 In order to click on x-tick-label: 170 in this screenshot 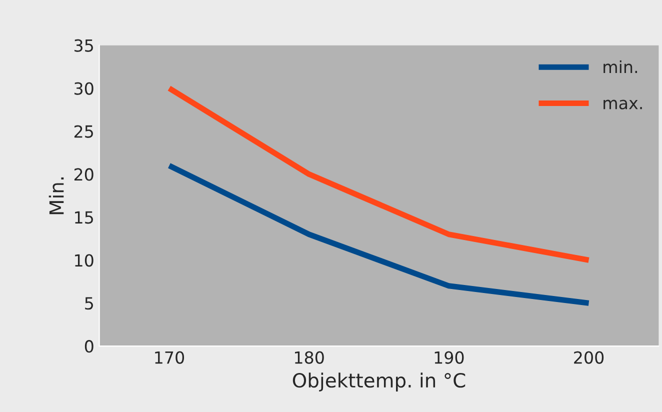, I will do `click(169, 357)`.